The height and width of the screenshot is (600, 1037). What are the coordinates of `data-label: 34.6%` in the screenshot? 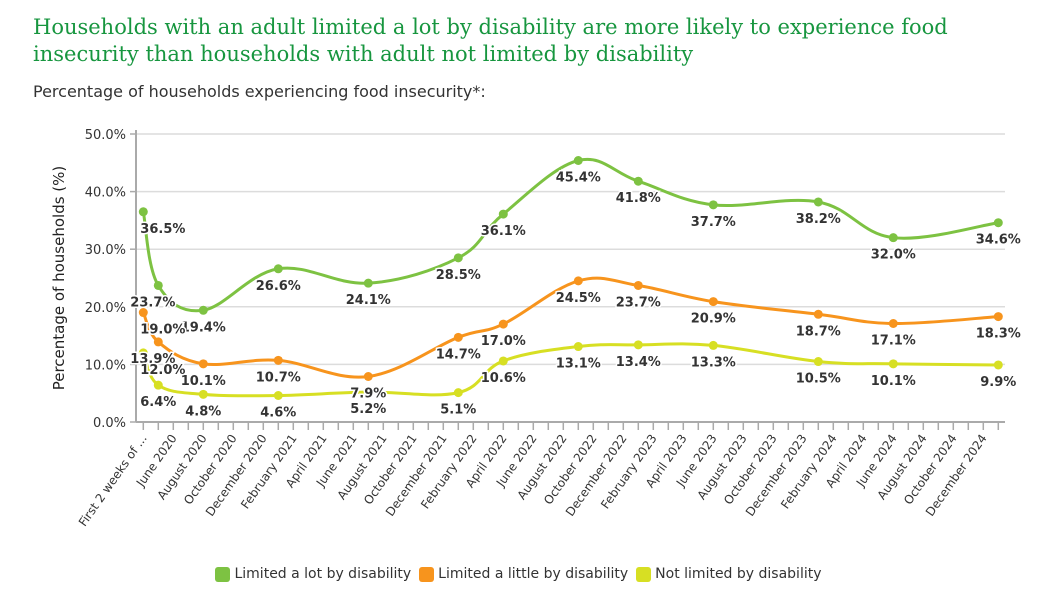 It's located at (998, 240).